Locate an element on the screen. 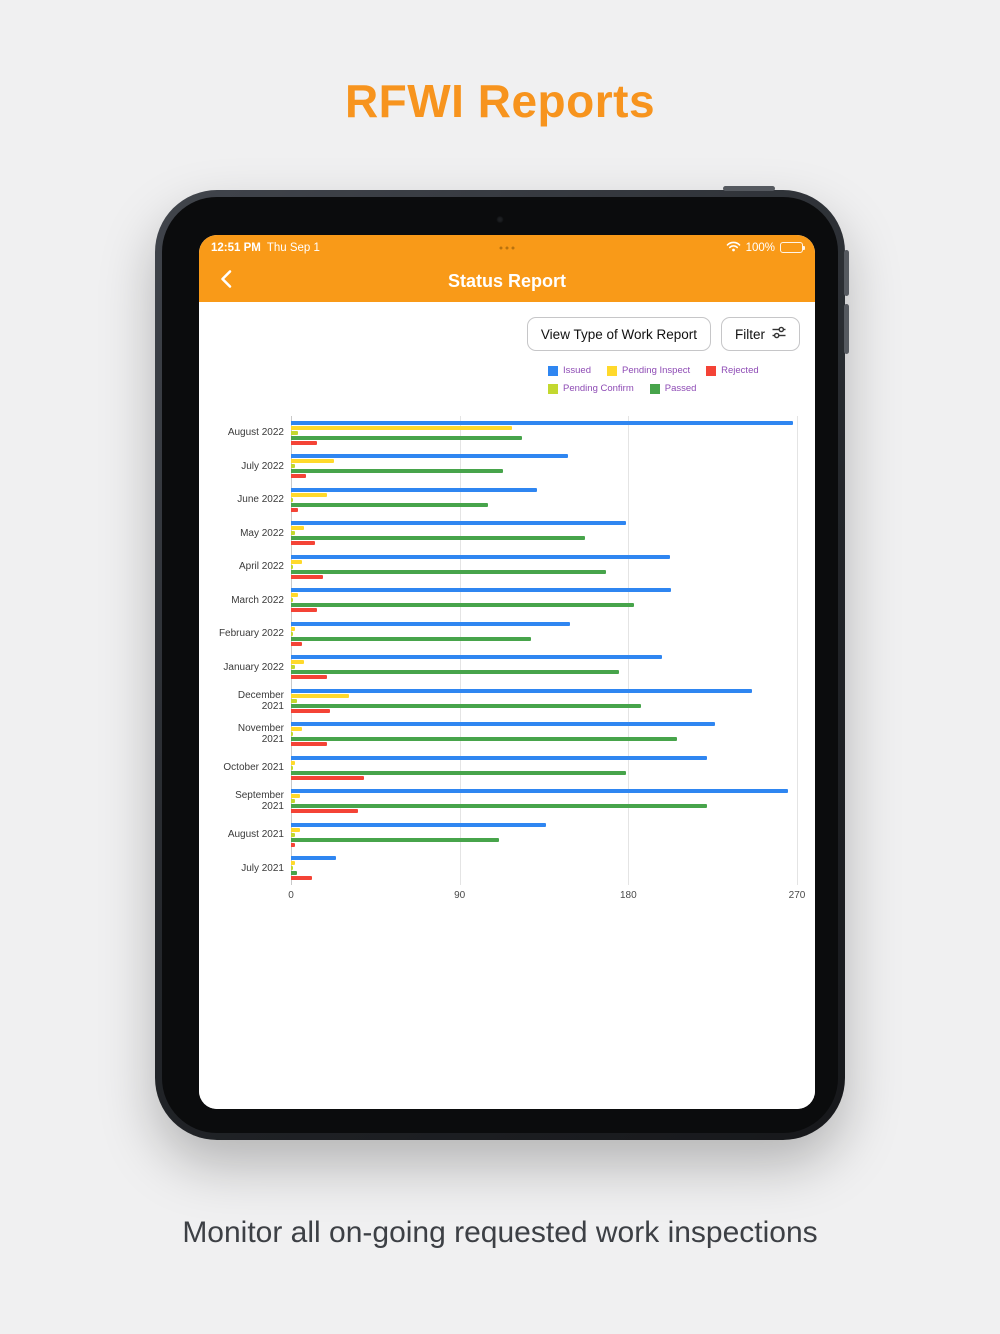 This screenshot has width=1000, height=1334. view-type-of-work-report-button: View Type of Work Report is located at coordinates (618, 334).